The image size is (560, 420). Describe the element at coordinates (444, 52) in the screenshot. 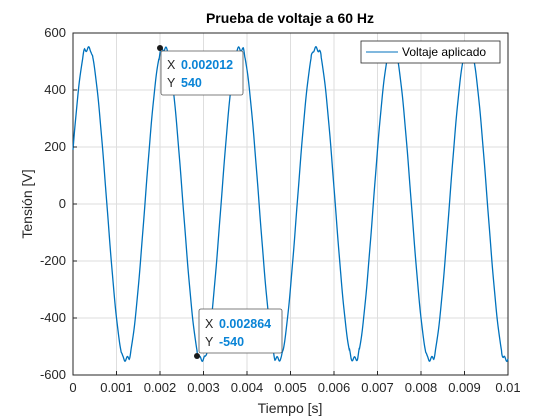

I see `legend-entry-label: Voltaje aplicado` at that location.